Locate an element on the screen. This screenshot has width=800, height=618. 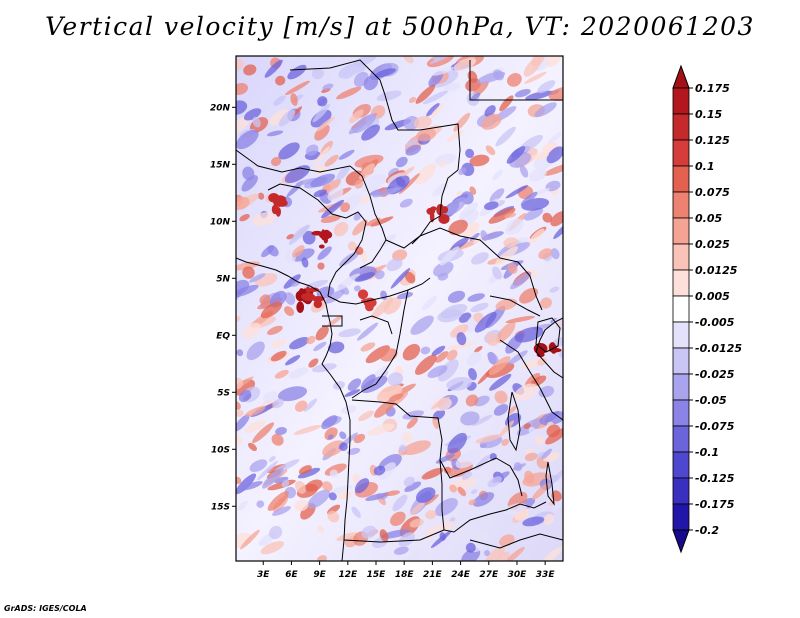
lon-label: 33E is located at coordinates (546, 575).